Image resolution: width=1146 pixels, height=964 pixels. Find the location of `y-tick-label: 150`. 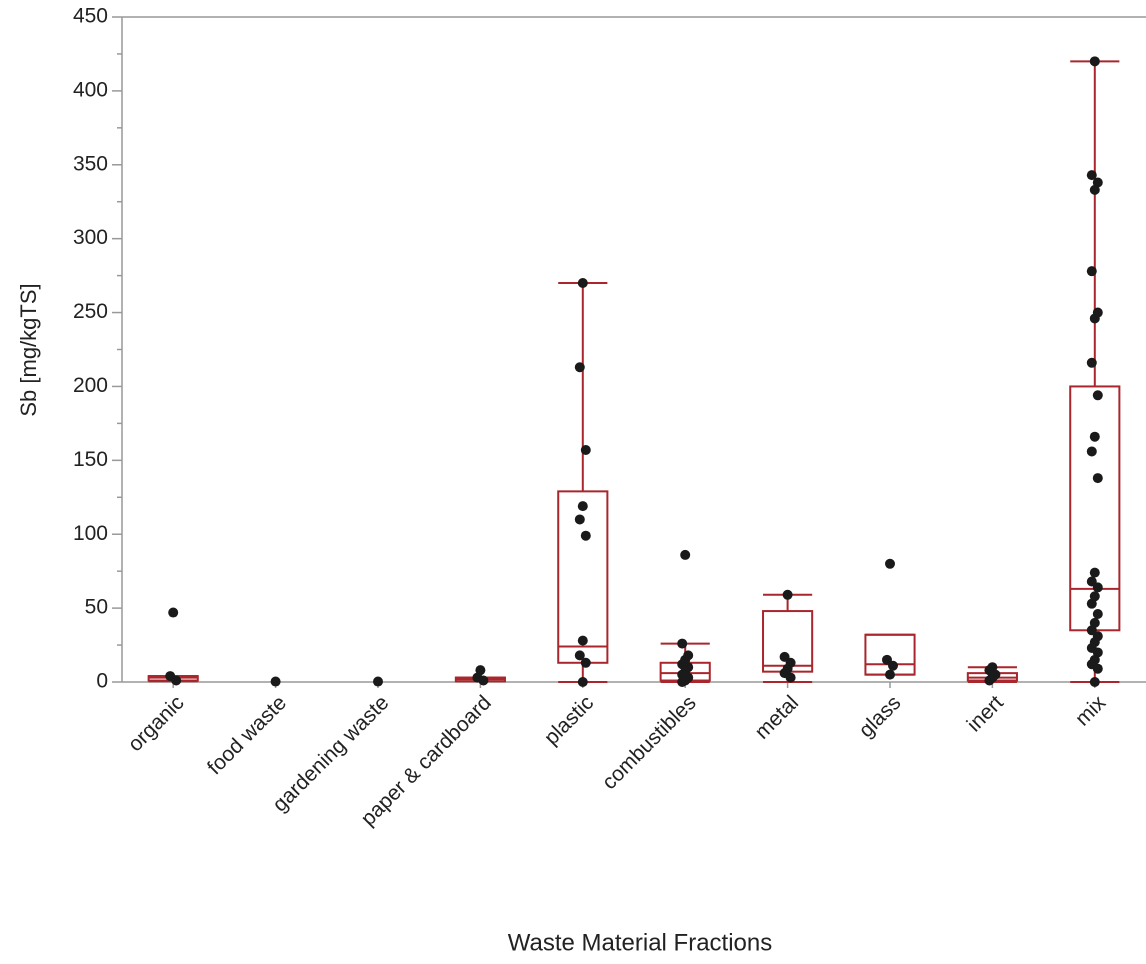

y-tick-label: 150 is located at coordinates (90, 459).